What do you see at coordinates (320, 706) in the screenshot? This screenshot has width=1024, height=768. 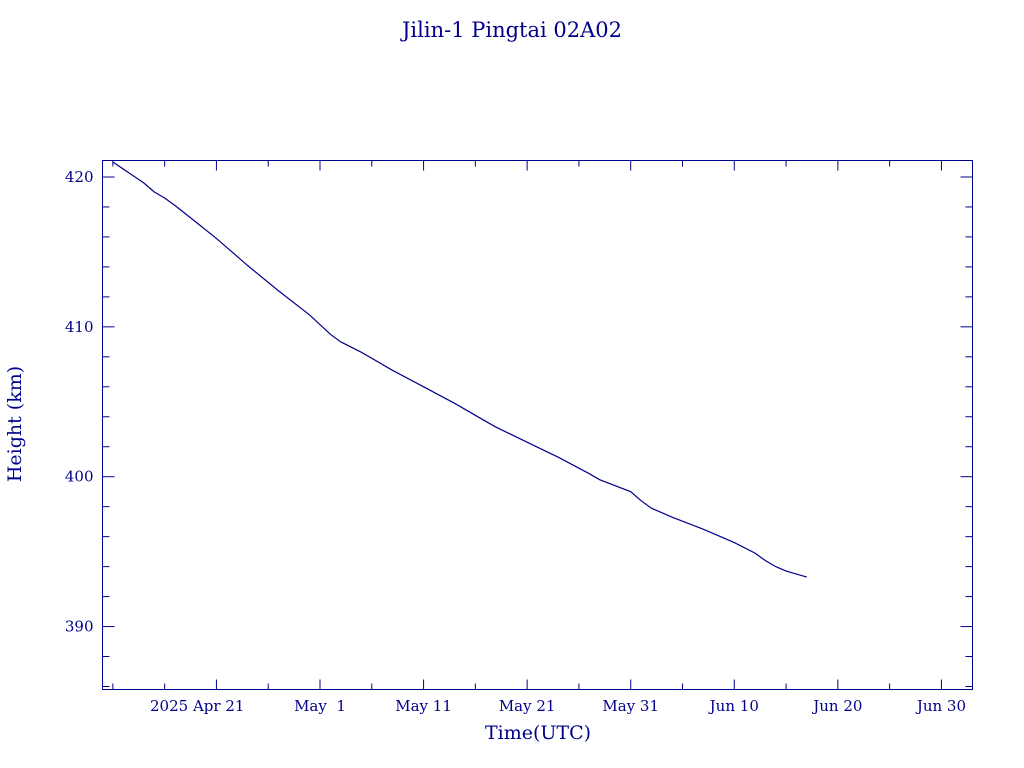 I see `x-tick-label: May 1` at bounding box center [320, 706].